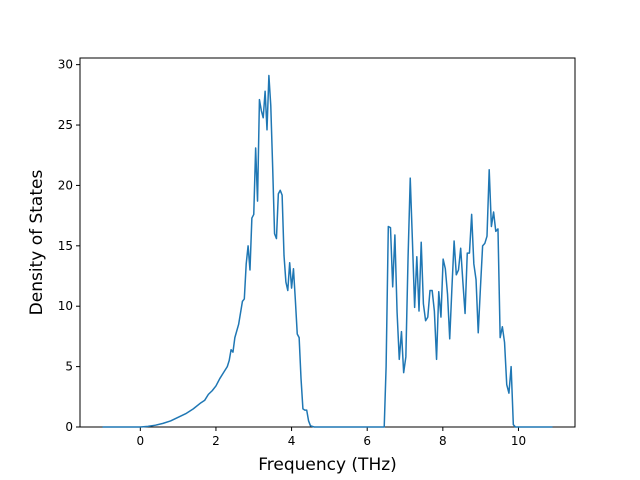 The width and height of the screenshot is (640, 480). Describe the element at coordinates (65, 125) in the screenshot. I see `y-tick-label: 25` at that location.